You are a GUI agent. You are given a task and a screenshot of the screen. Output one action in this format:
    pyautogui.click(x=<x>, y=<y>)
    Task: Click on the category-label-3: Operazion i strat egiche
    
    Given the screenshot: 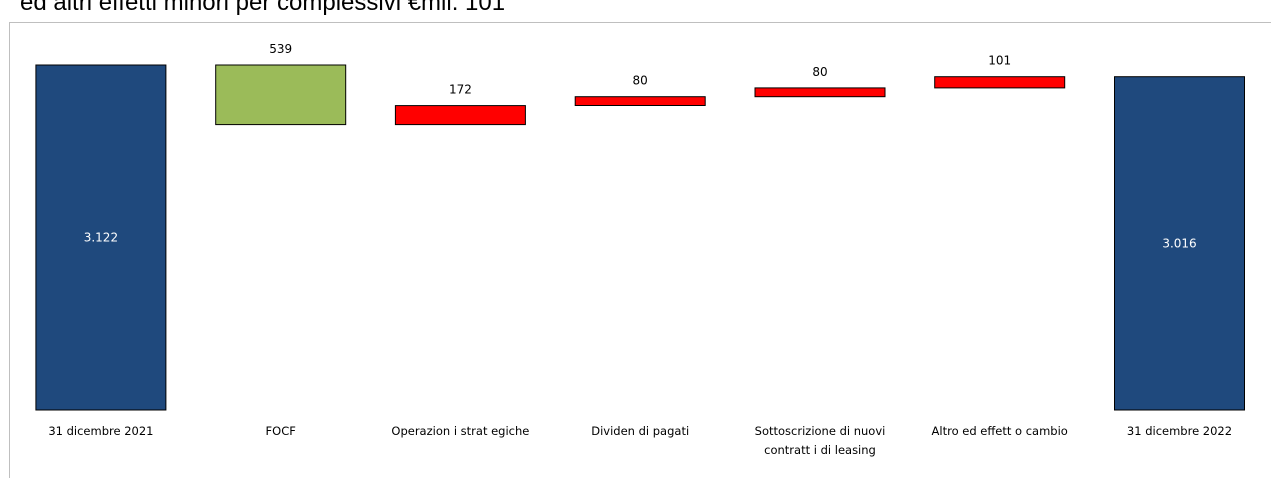 What is the action you would take?
    pyautogui.click(x=460, y=431)
    